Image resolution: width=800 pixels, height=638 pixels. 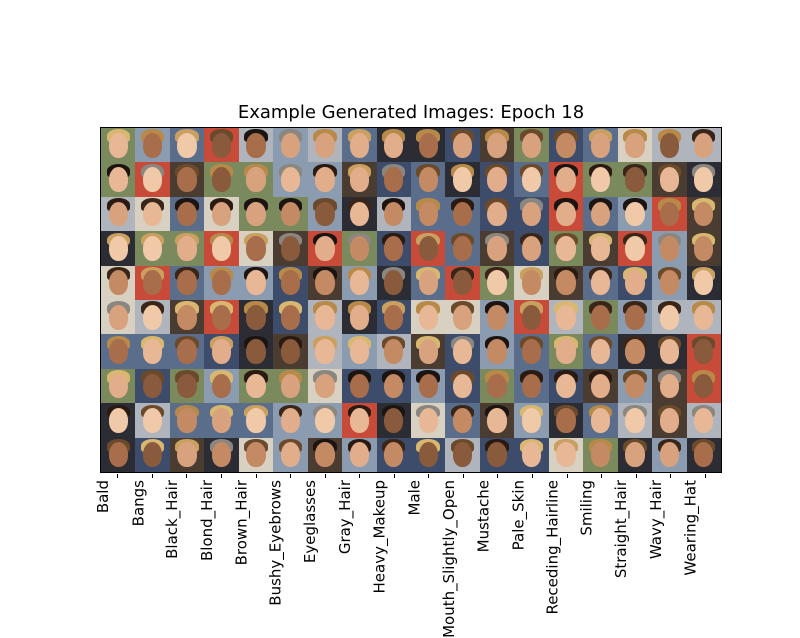 I want to click on attribute-label-text: Mouth_Slightly_Open, so click(x=448, y=559).